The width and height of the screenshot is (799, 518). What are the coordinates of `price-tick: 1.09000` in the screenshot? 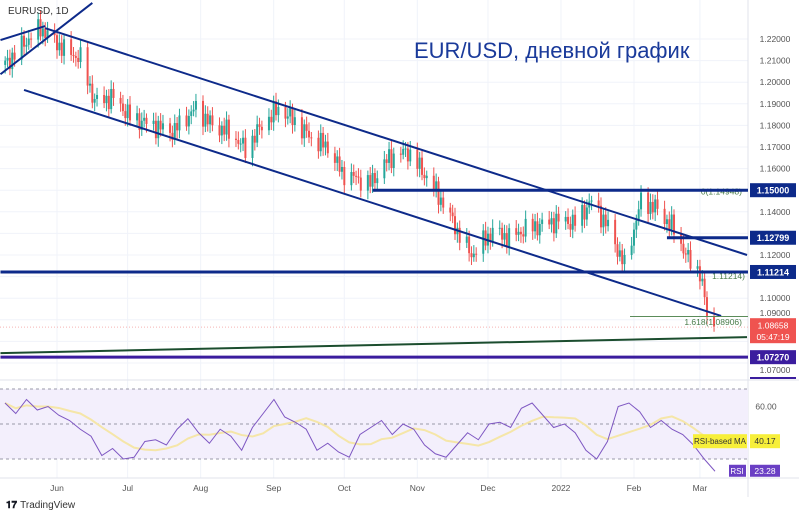 It's located at (775, 313).